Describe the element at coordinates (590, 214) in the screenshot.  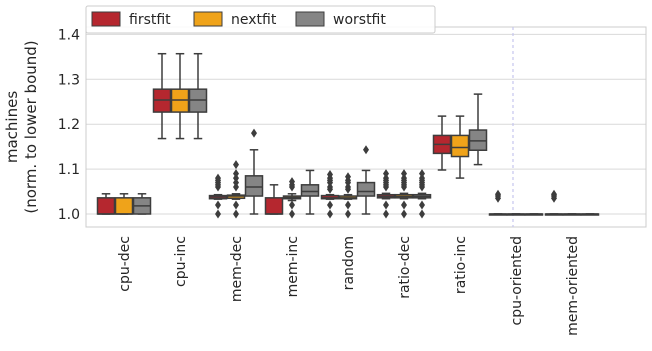
I see `box-worstfit-mem-oriented` at that location.